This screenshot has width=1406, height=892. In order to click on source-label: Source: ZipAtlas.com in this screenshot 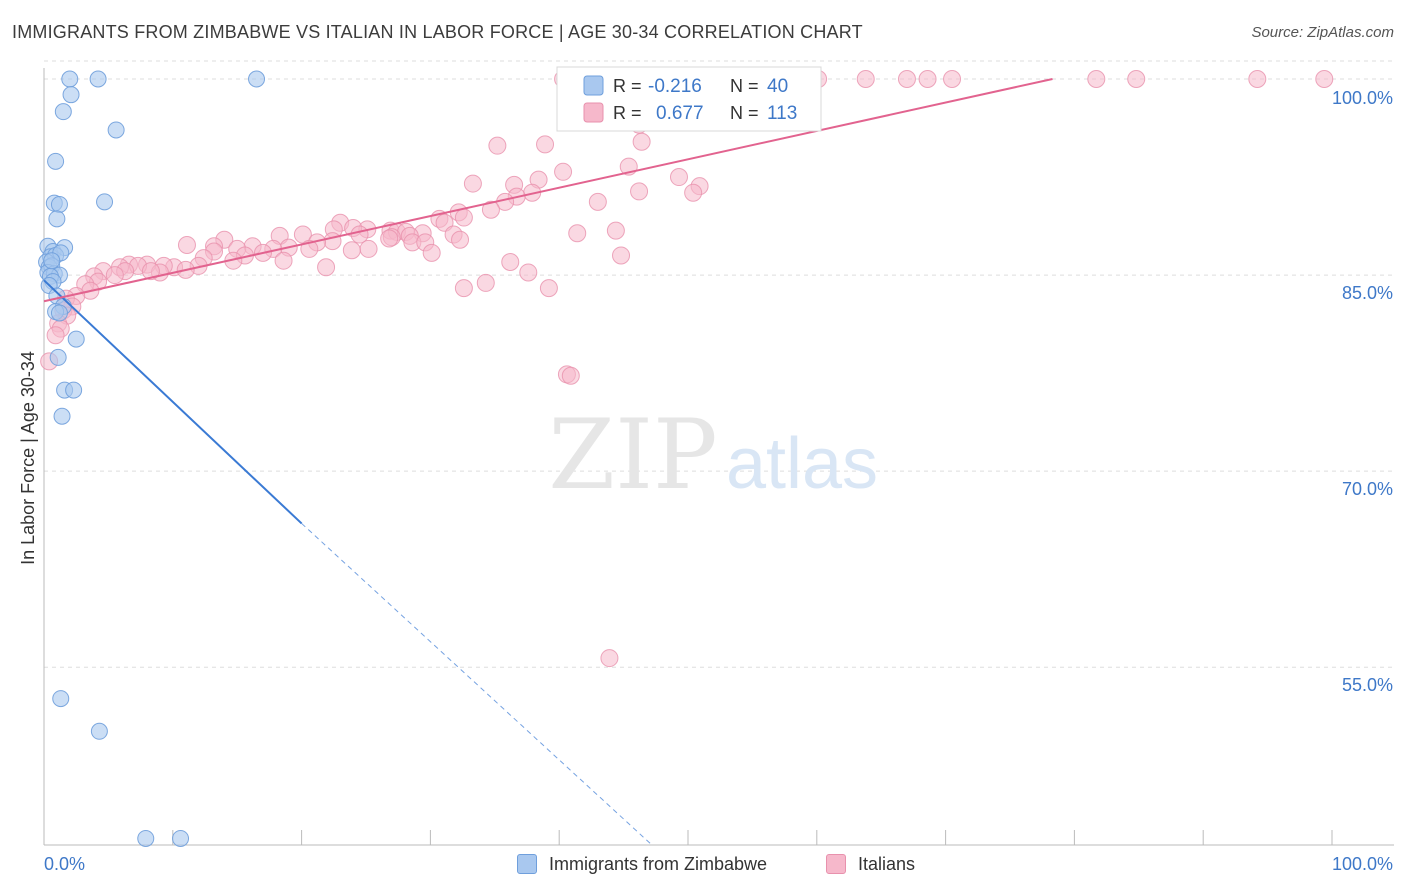, I will do `click(1322, 32)`.